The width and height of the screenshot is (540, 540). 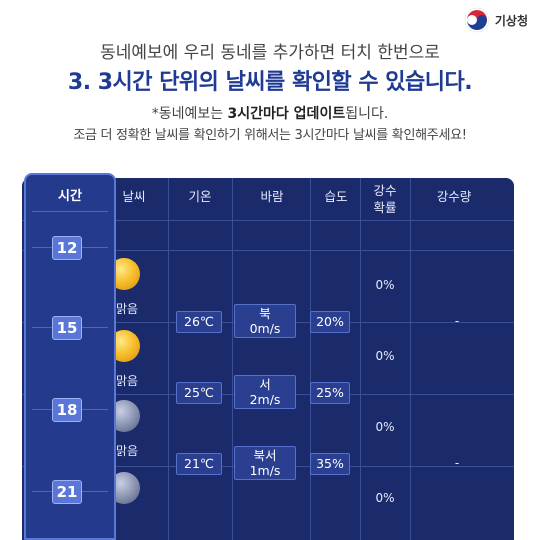 I want to click on temp-cell: 26℃, so click(x=199, y=322).